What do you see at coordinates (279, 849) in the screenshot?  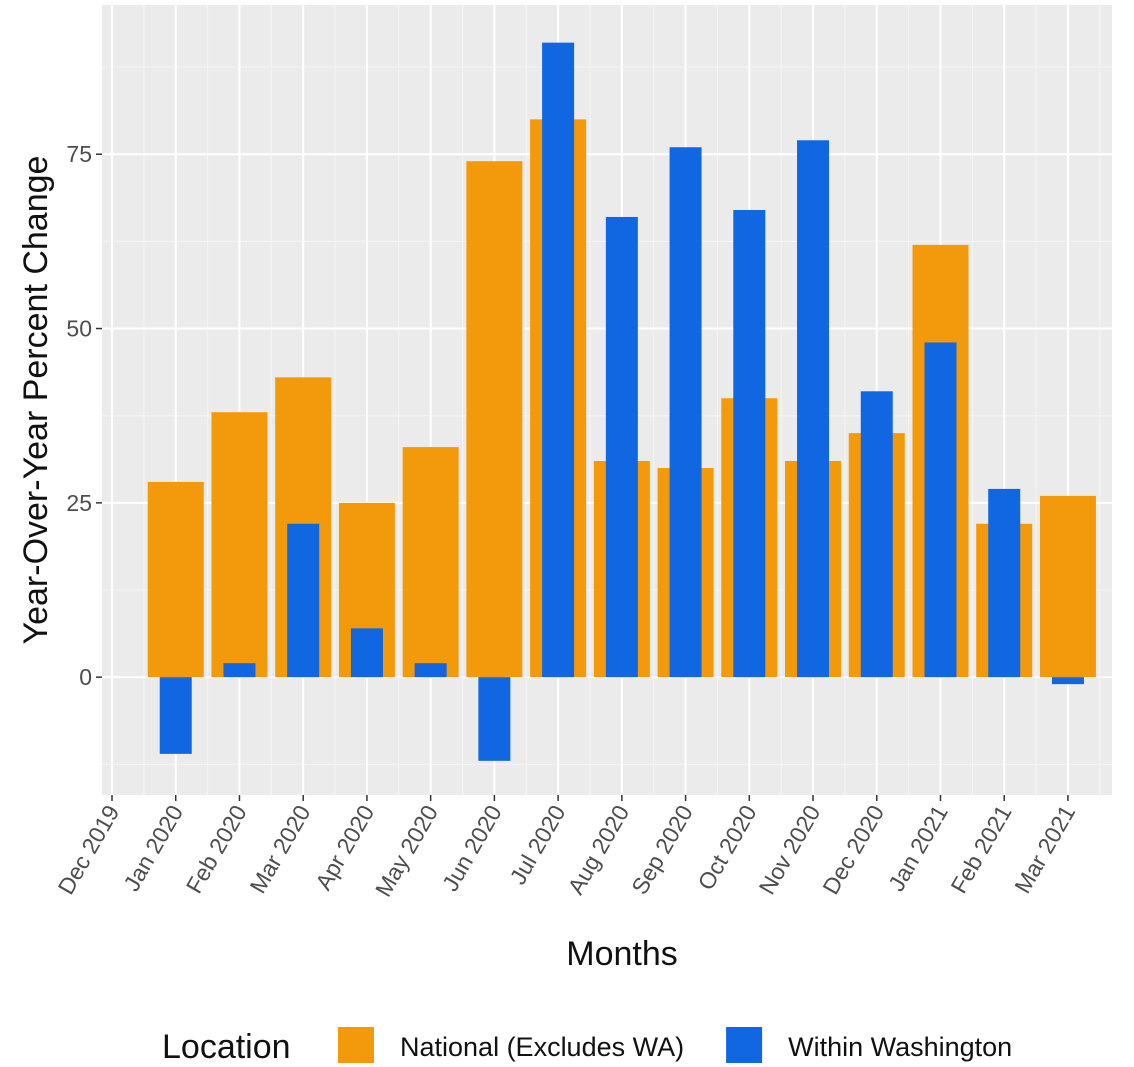 I see `x-tick-label: Mar 2020` at bounding box center [279, 849].